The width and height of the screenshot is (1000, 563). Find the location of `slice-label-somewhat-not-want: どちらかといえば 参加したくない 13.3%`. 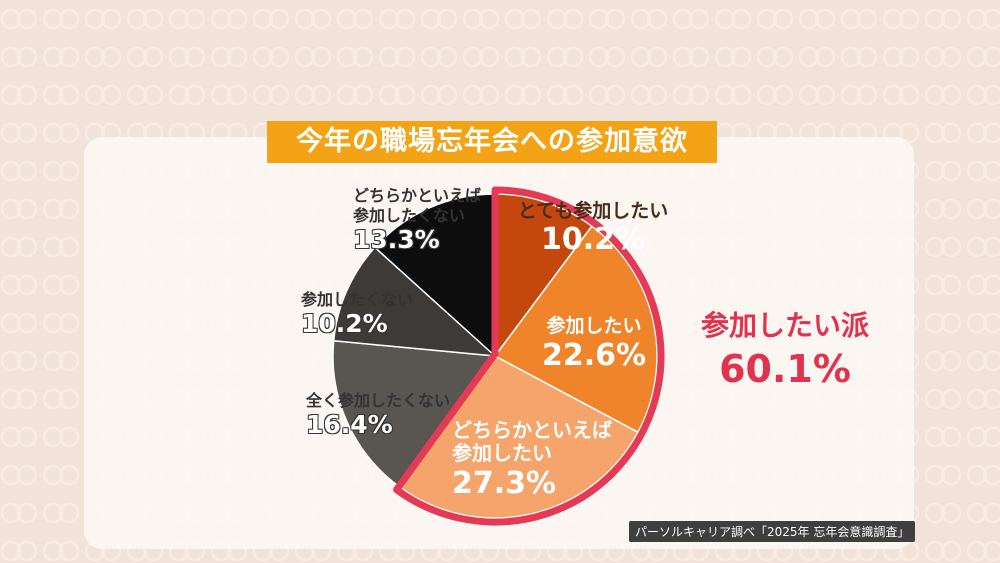

slice-label-somewhat-not-want: どちらかといえば 参加したくない 13.3% is located at coordinates (417, 220).